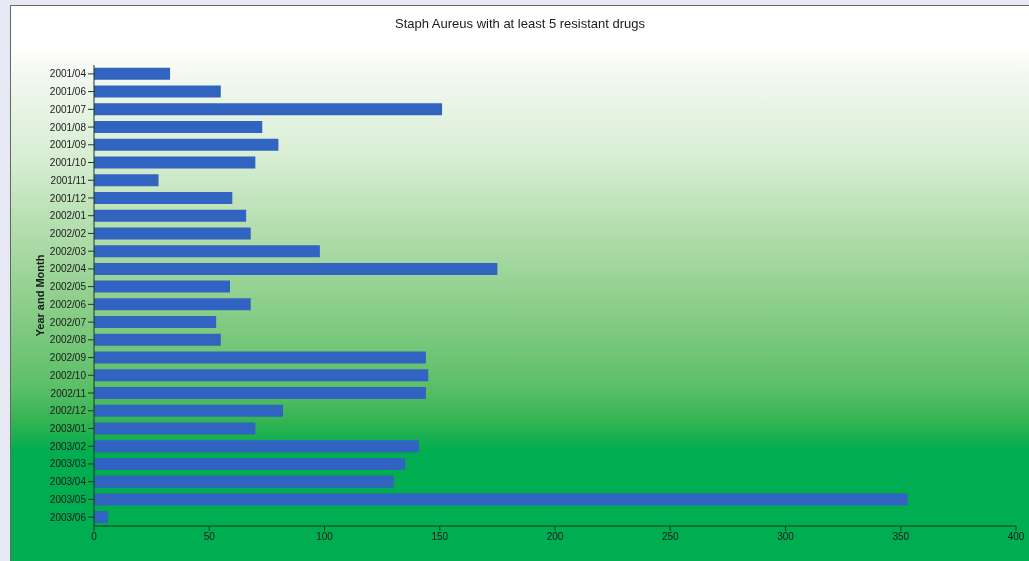  What do you see at coordinates (520, 23) in the screenshot?
I see `chart-title: Staph Aureus with at least 5 resistant drugs` at bounding box center [520, 23].